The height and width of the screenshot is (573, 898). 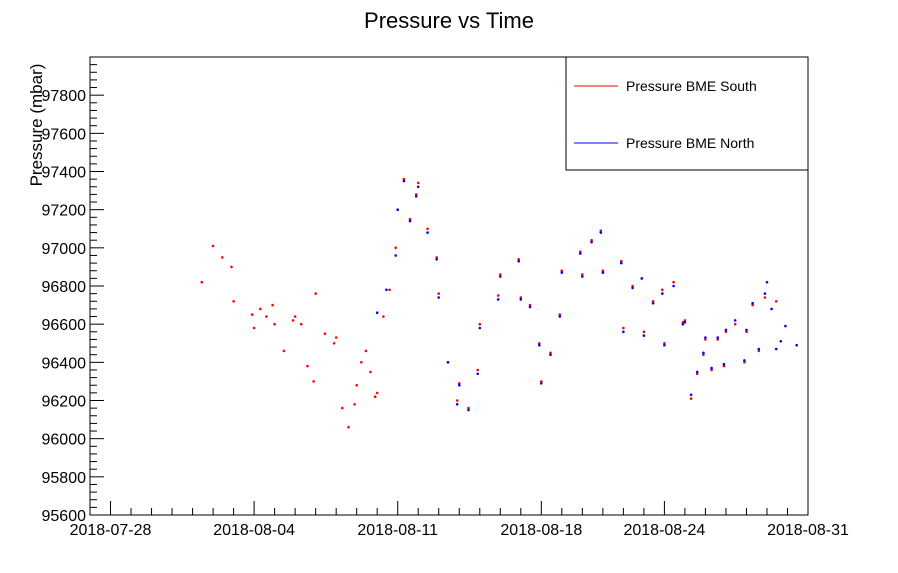 What do you see at coordinates (64, 516) in the screenshot?
I see `y-tick-label: 95600` at bounding box center [64, 516].